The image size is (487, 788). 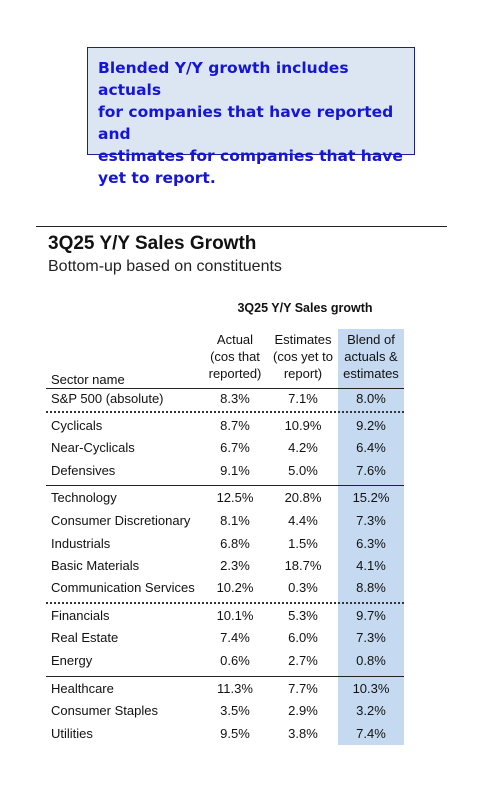 I want to click on actual-value: 9.5%, so click(x=235, y=733).